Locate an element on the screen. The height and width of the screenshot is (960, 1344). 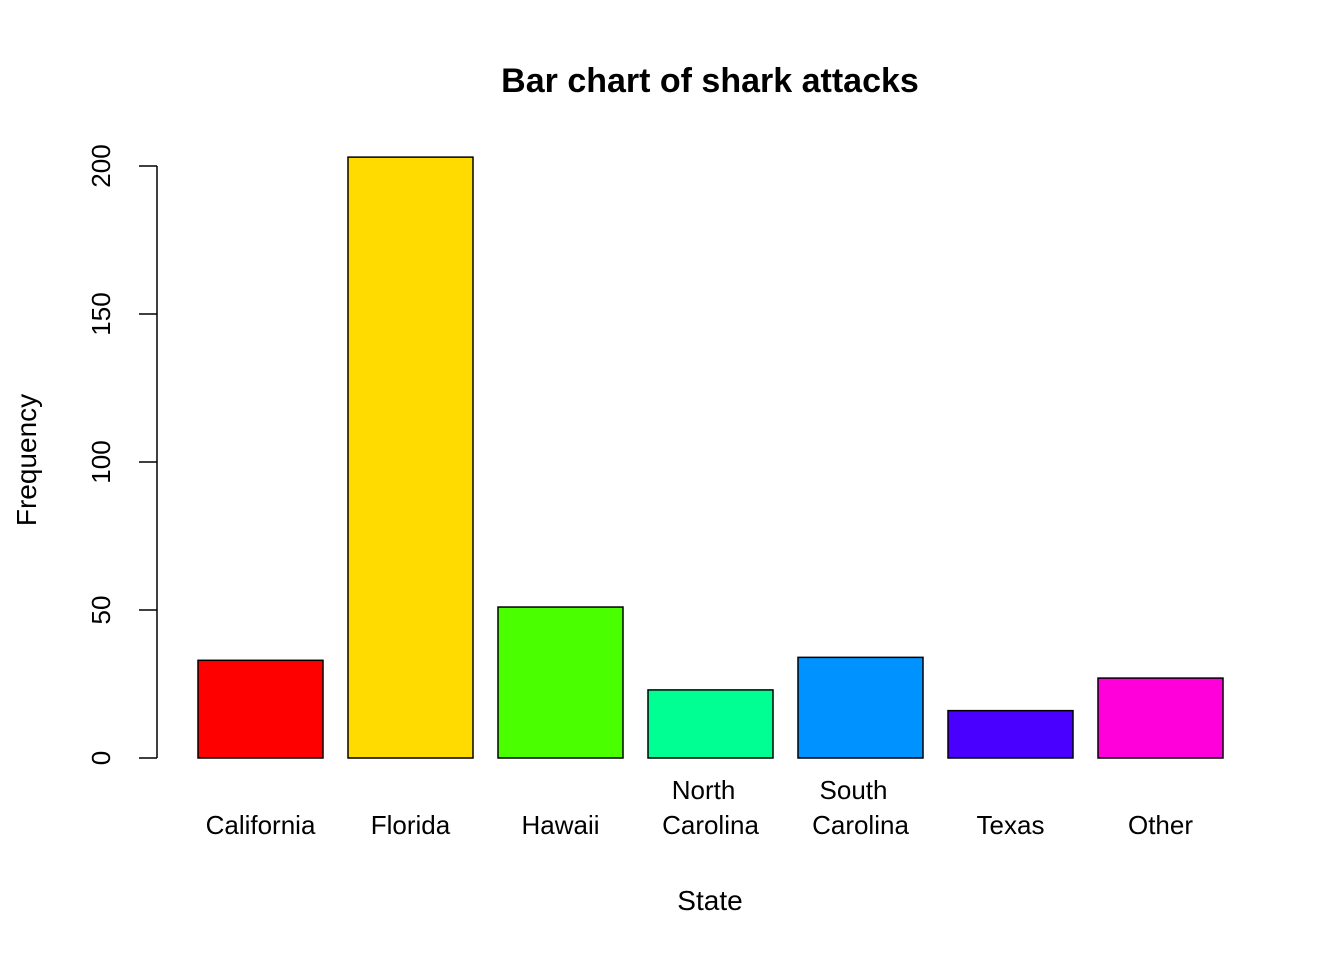
x-tick-label: South Carolina is located at coordinates (860, 807).